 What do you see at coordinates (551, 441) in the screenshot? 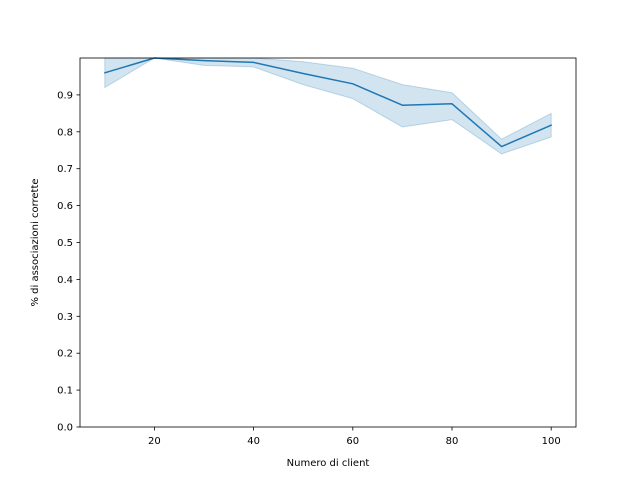
I see `x-tick-label: 100` at bounding box center [551, 441].